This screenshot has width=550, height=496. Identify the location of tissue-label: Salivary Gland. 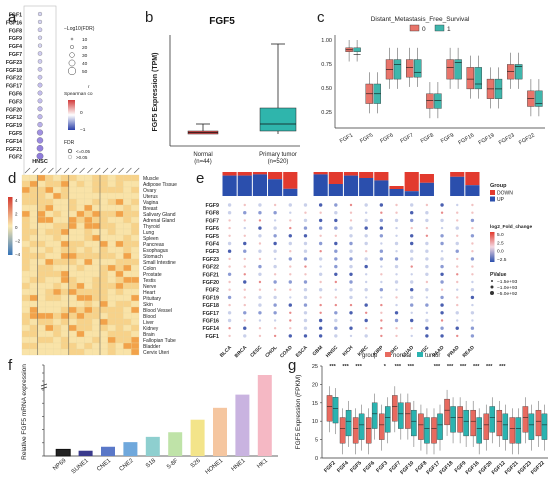
(159, 215).